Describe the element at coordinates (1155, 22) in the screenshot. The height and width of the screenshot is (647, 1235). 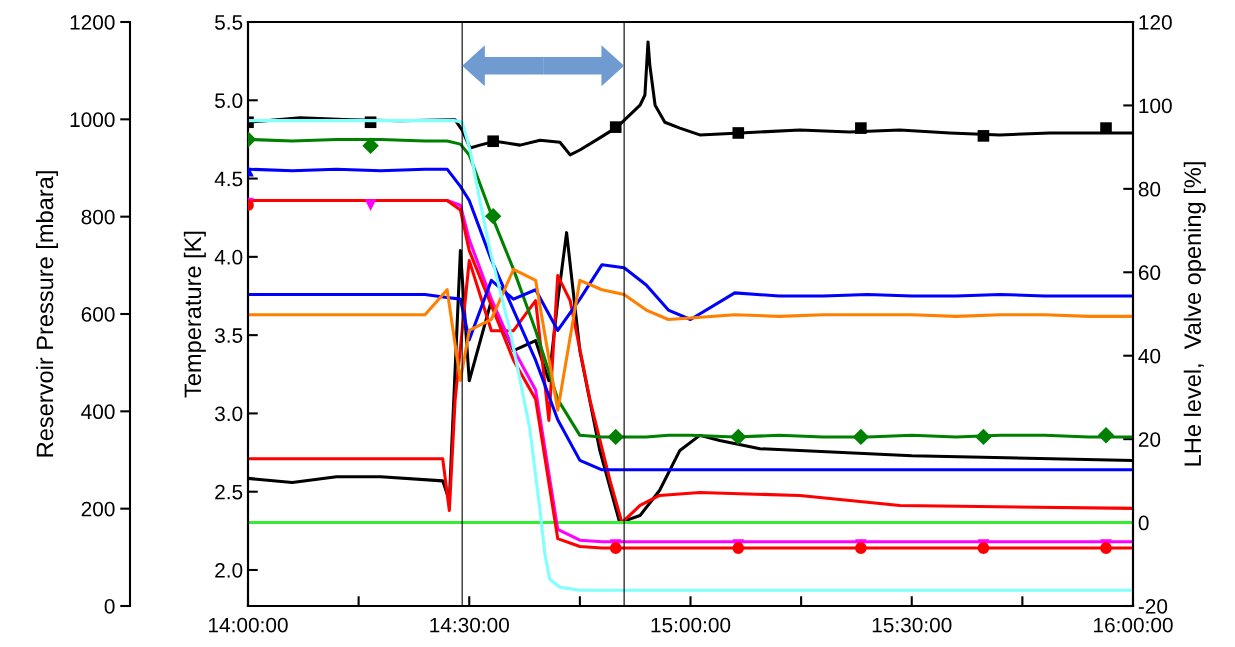
I see `y2-tick-label: 120` at that location.